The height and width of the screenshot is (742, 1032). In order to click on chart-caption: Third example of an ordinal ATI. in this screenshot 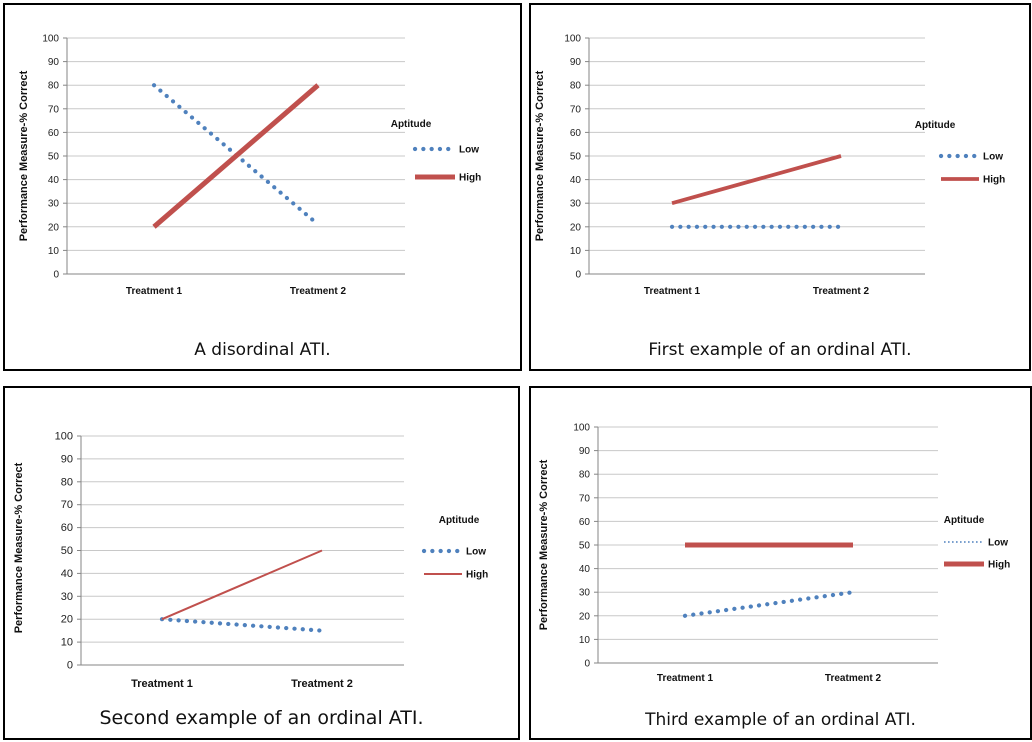, I will do `click(780, 720)`.